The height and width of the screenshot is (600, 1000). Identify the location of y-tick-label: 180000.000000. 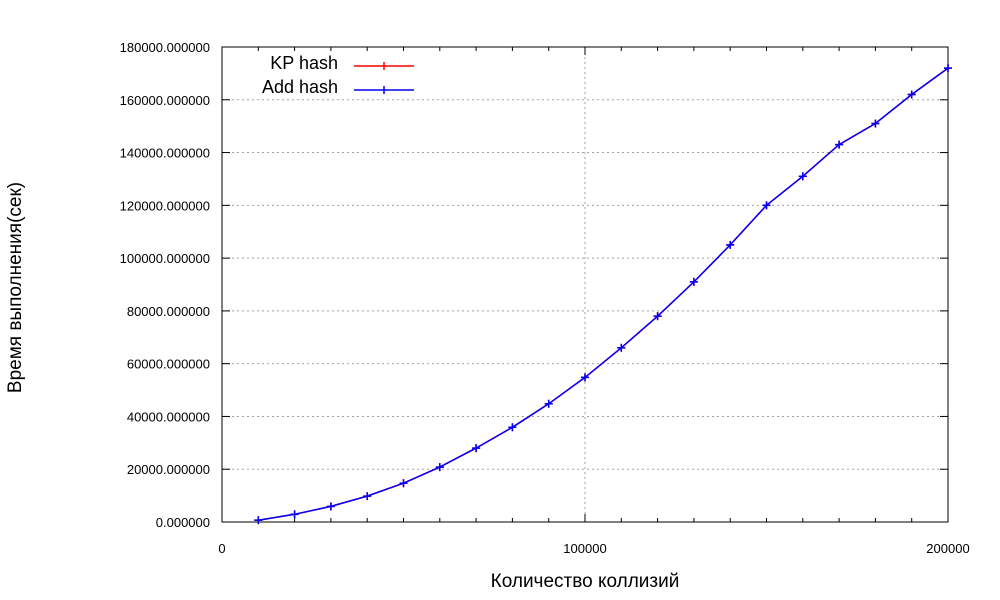
(165, 47).